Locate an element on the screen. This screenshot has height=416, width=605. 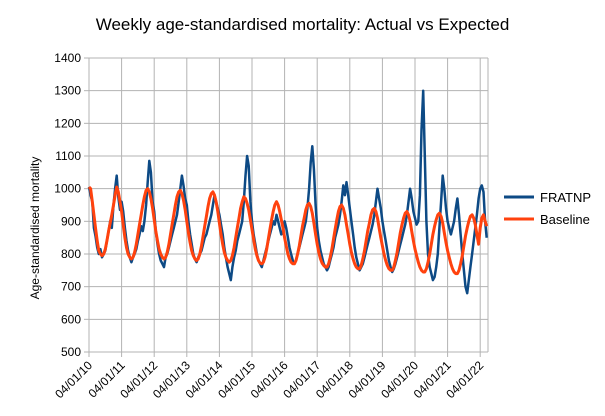
y-tick-label: 1000 is located at coordinates (67, 189).